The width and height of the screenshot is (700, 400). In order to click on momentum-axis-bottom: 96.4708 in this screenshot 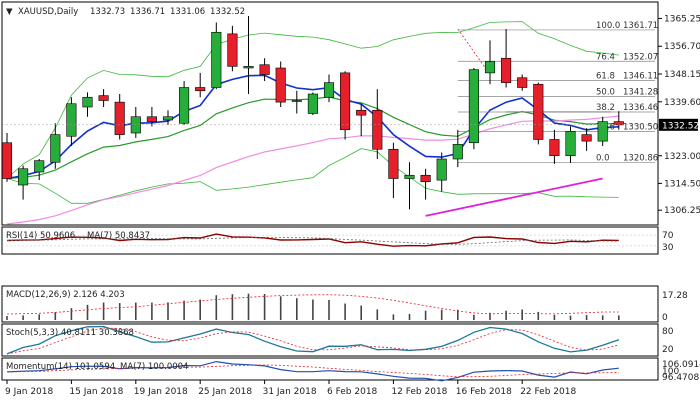, I will do `click(680, 378)`.